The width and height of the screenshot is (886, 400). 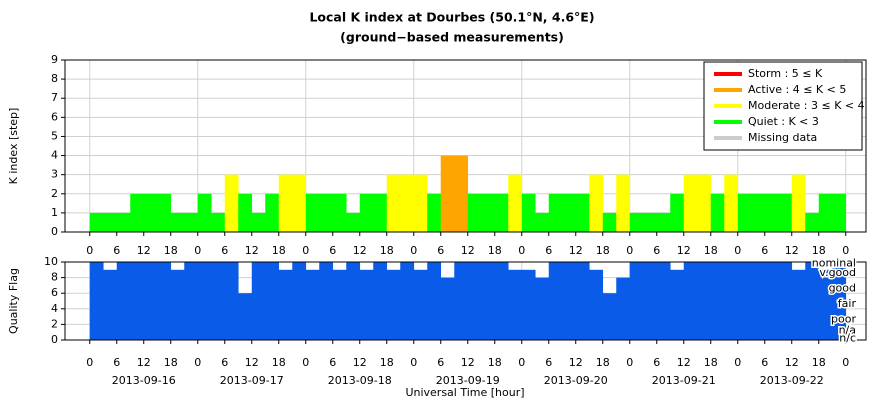 I want to click on flag-label: v.good, so click(x=837, y=272).